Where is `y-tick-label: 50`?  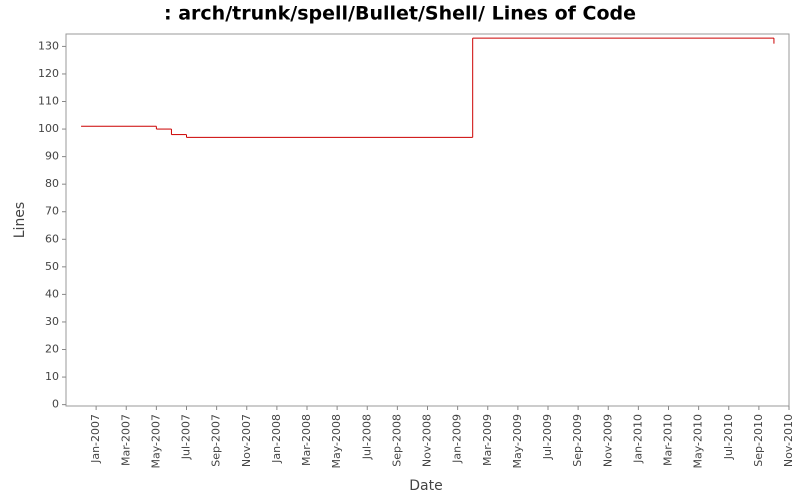 y-tick-label: 50 is located at coordinates (52, 266).